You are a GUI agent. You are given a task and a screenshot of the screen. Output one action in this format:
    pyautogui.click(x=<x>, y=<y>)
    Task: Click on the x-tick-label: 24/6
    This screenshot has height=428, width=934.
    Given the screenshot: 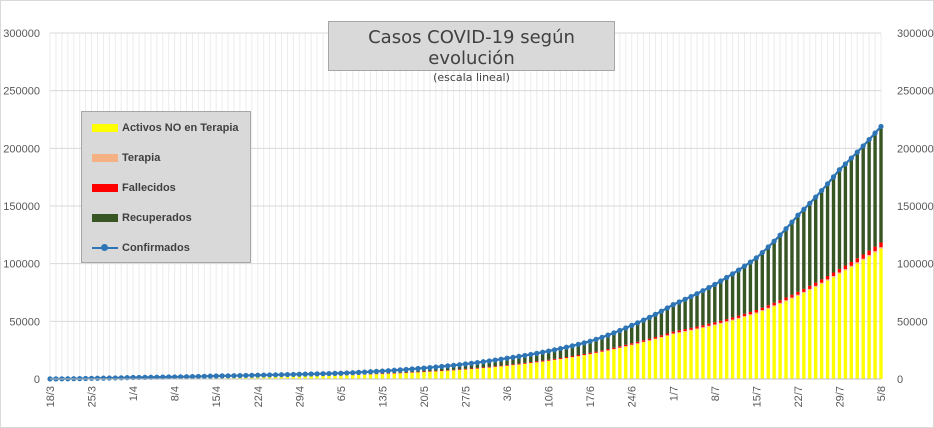 What is the action you would take?
    pyautogui.click(x=633, y=396)
    